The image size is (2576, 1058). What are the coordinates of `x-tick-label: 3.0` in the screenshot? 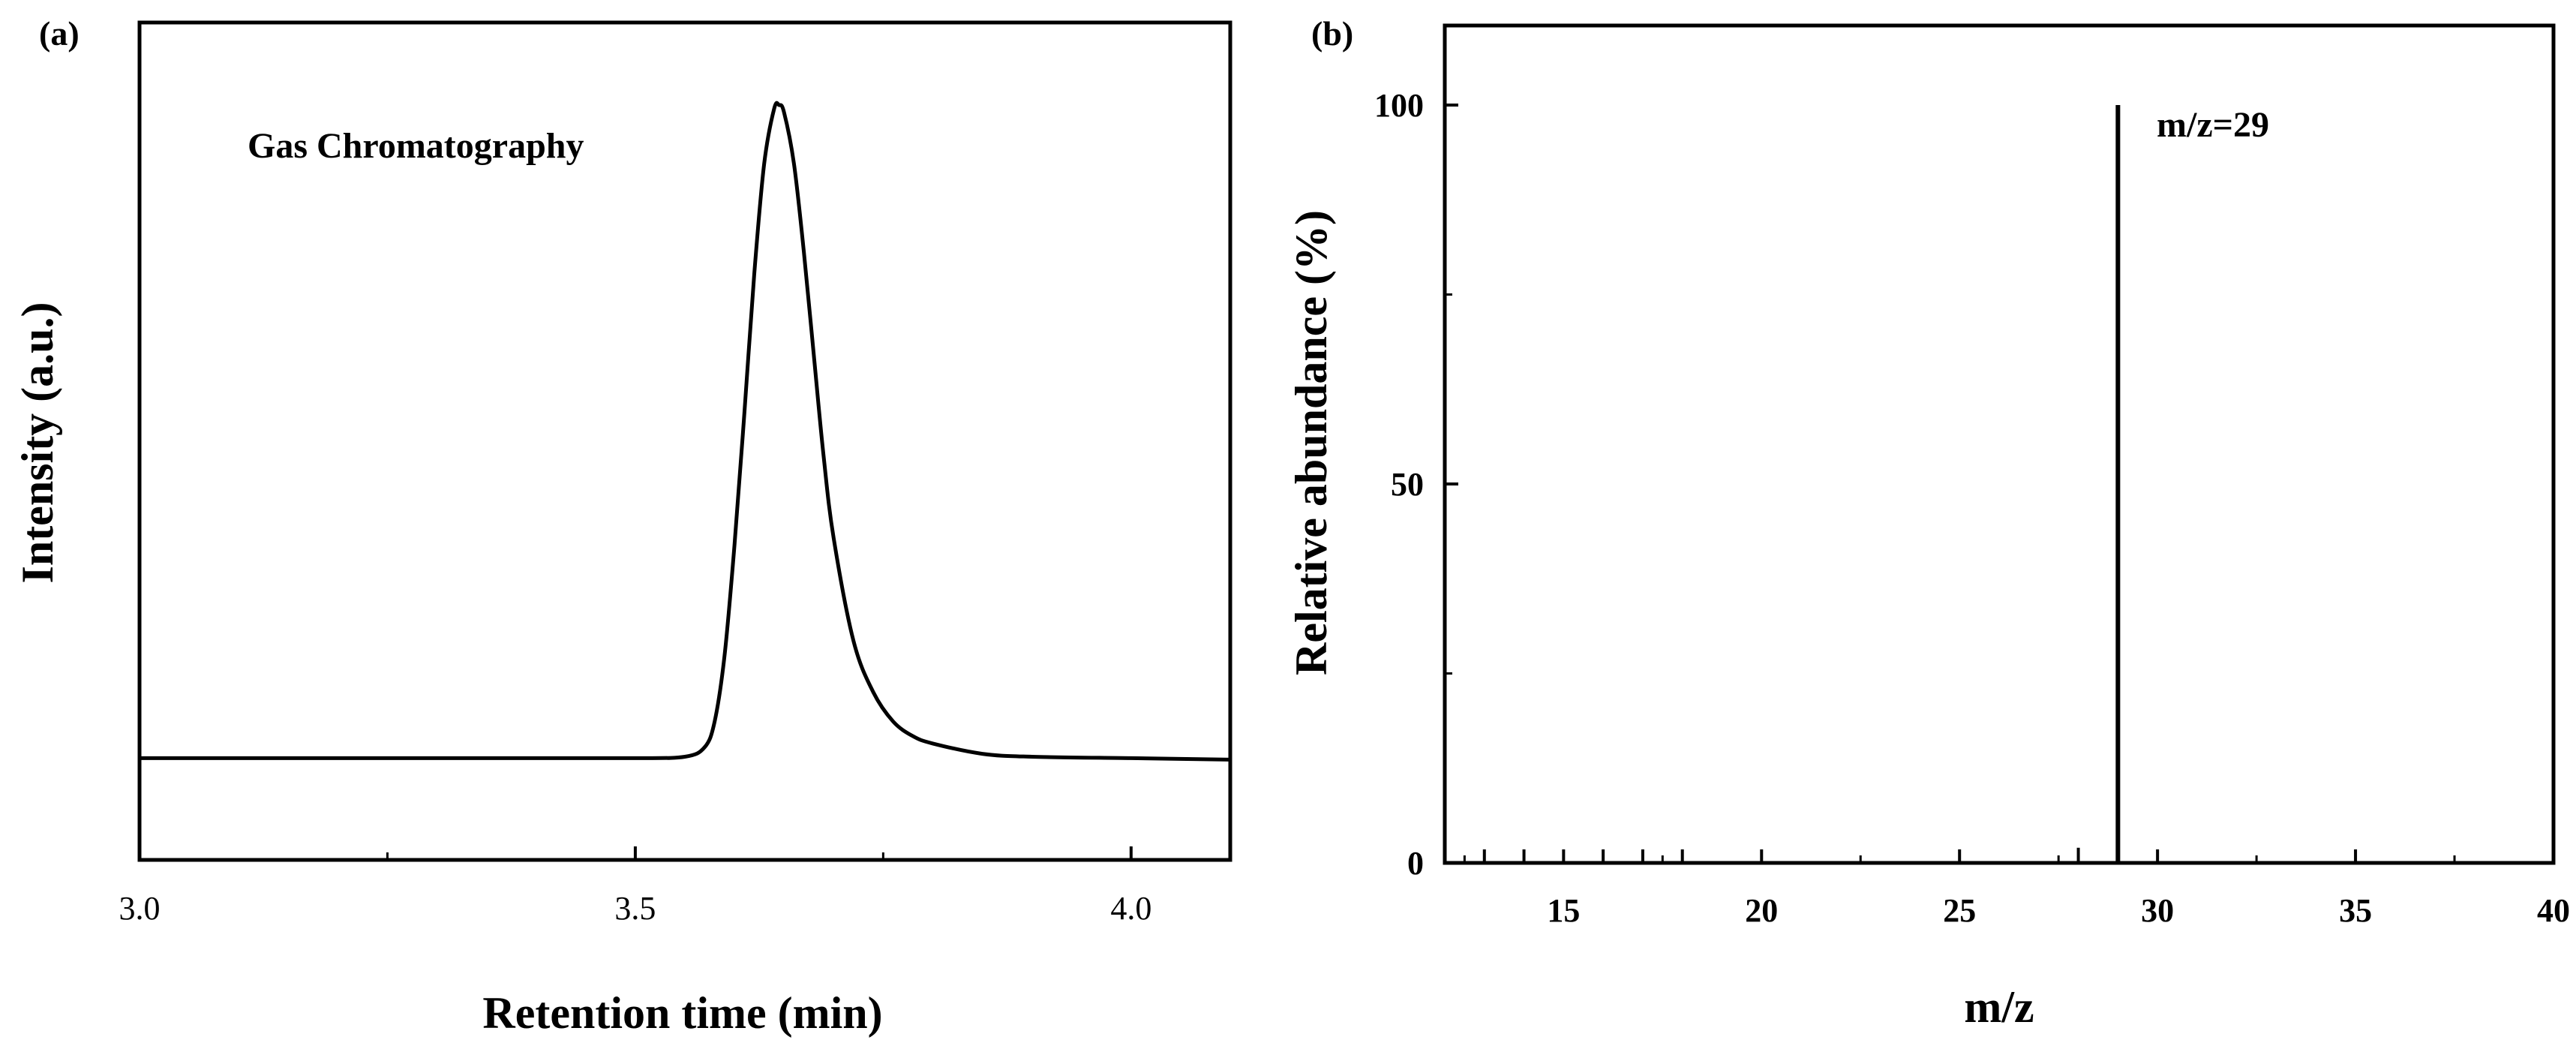 It's located at (140, 908).